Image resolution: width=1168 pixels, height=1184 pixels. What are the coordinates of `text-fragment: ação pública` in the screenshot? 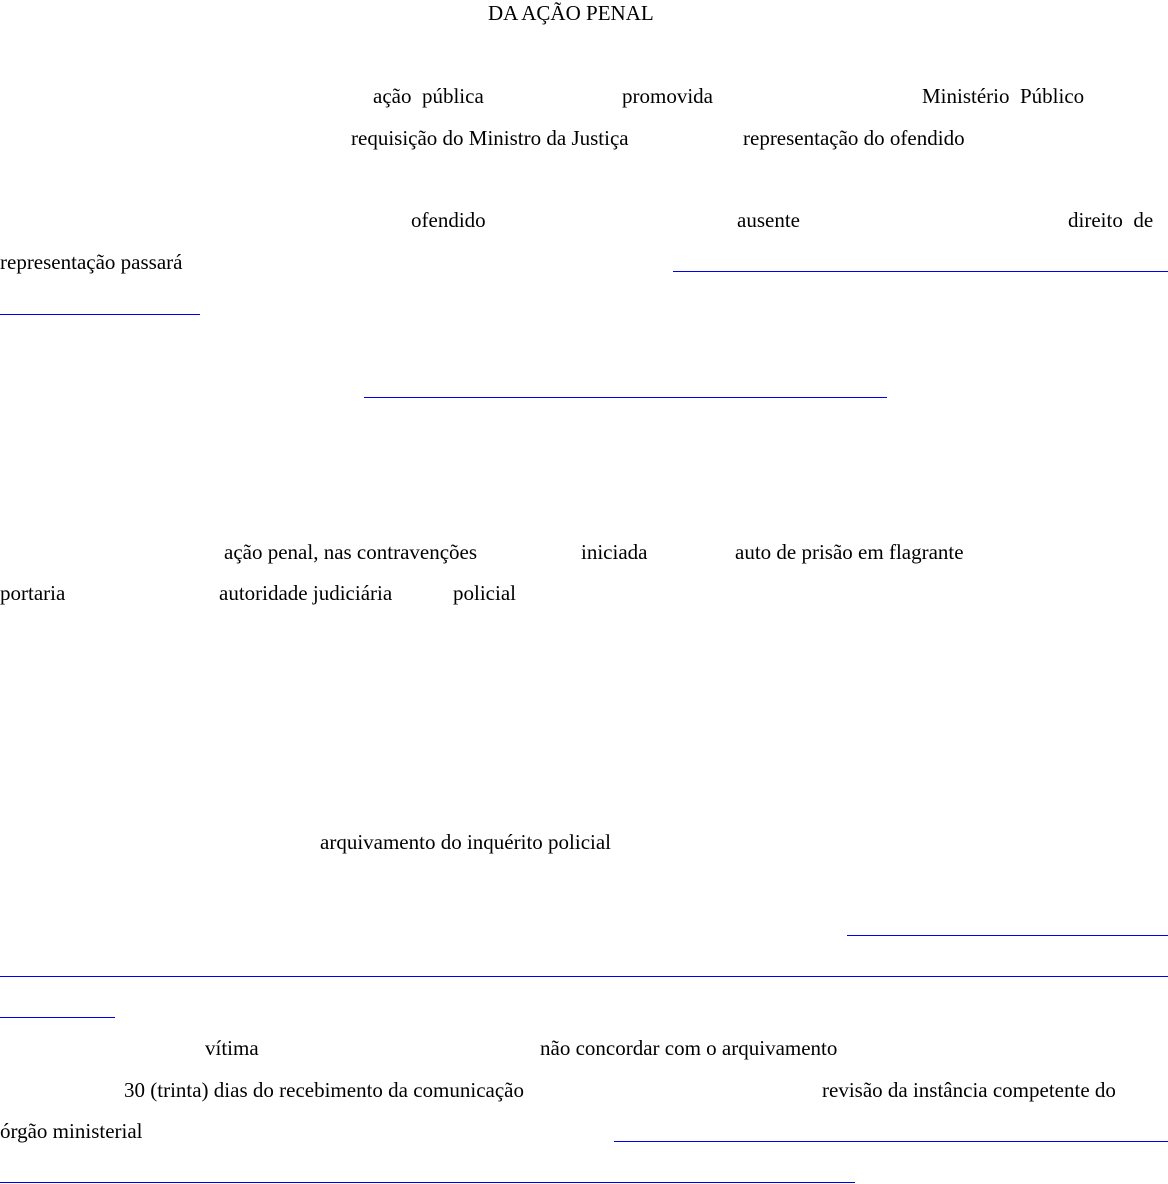 It's located at (428, 96).